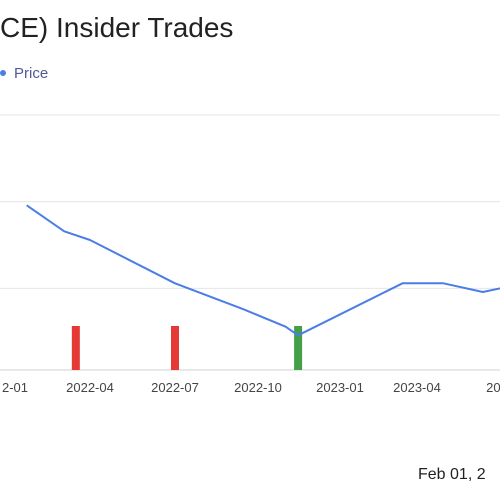 The width and height of the screenshot is (500, 500). Describe the element at coordinates (175, 387) in the screenshot. I see `x-tick-label: 2022-07` at that location.